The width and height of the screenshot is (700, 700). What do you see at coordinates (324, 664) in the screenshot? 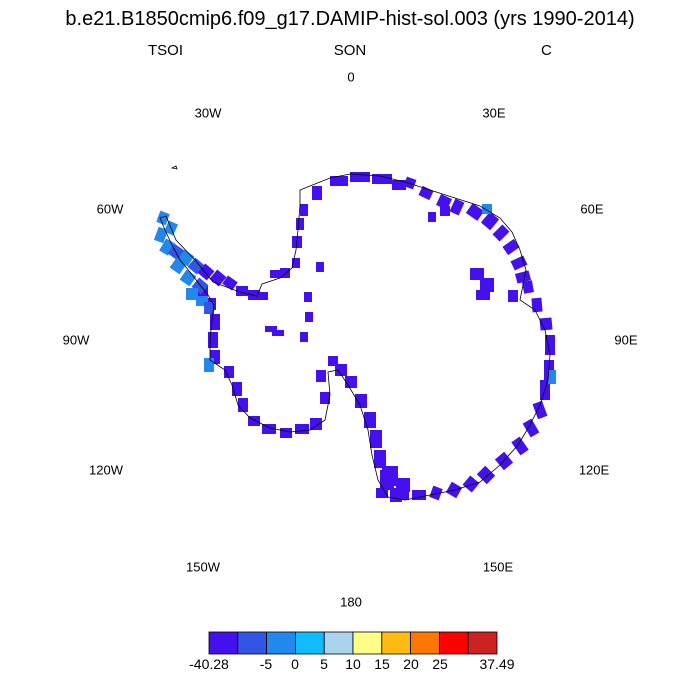
I see `colorbar-label: 5` at bounding box center [324, 664].